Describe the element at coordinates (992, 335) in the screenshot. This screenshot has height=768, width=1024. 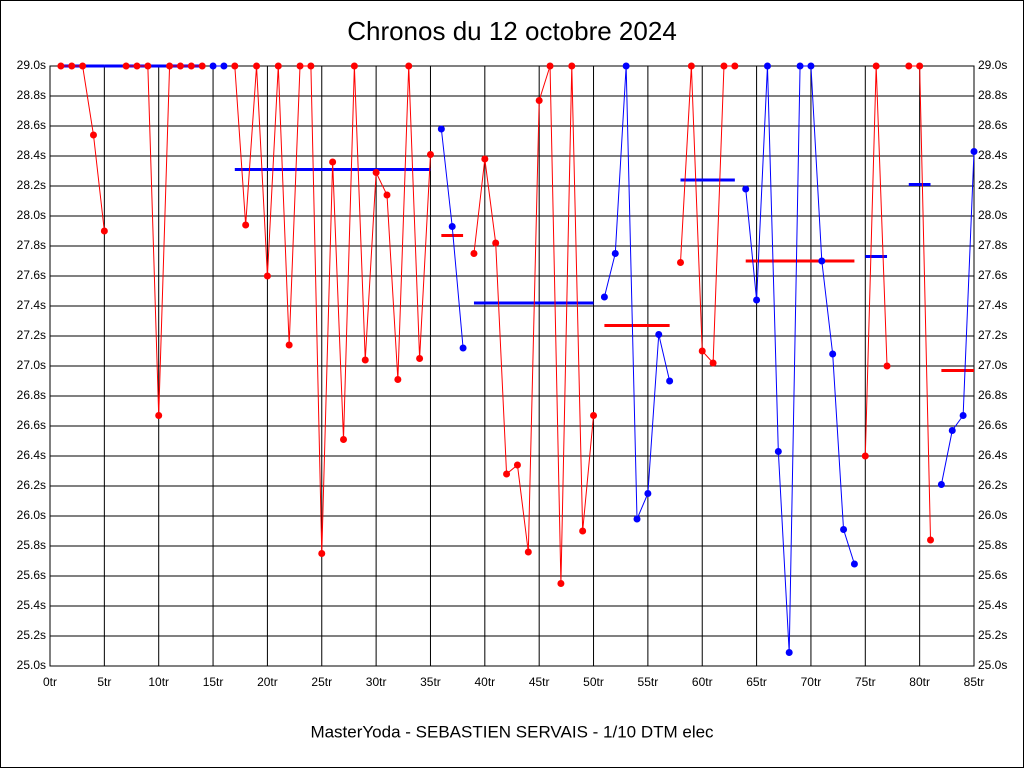
I see `y-tick-label-right: 27.2s` at that location.